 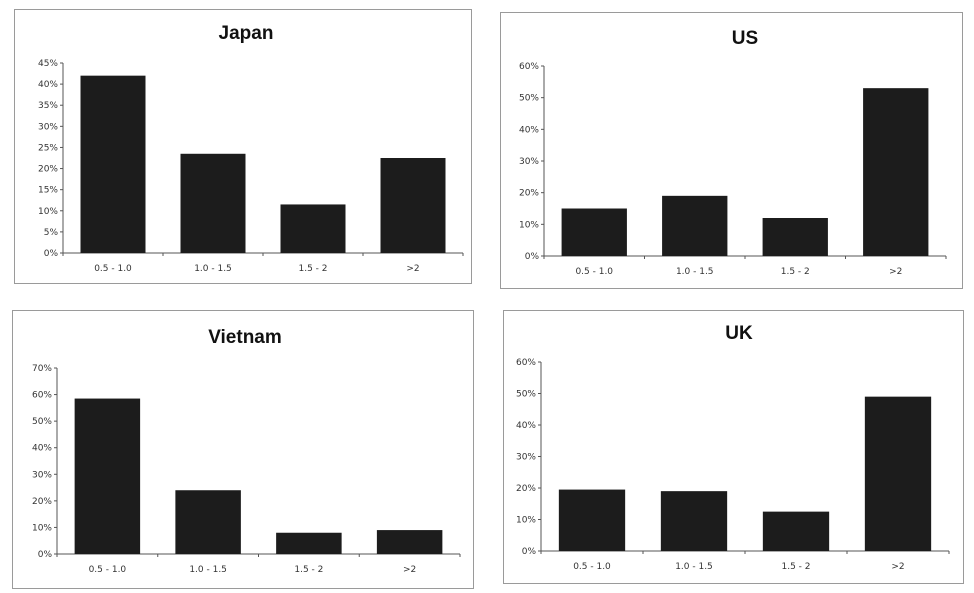 What do you see at coordinates (48, 191) in the screenshot?
I see `y-tick-label: 15%` at bounding box center [48, 191].